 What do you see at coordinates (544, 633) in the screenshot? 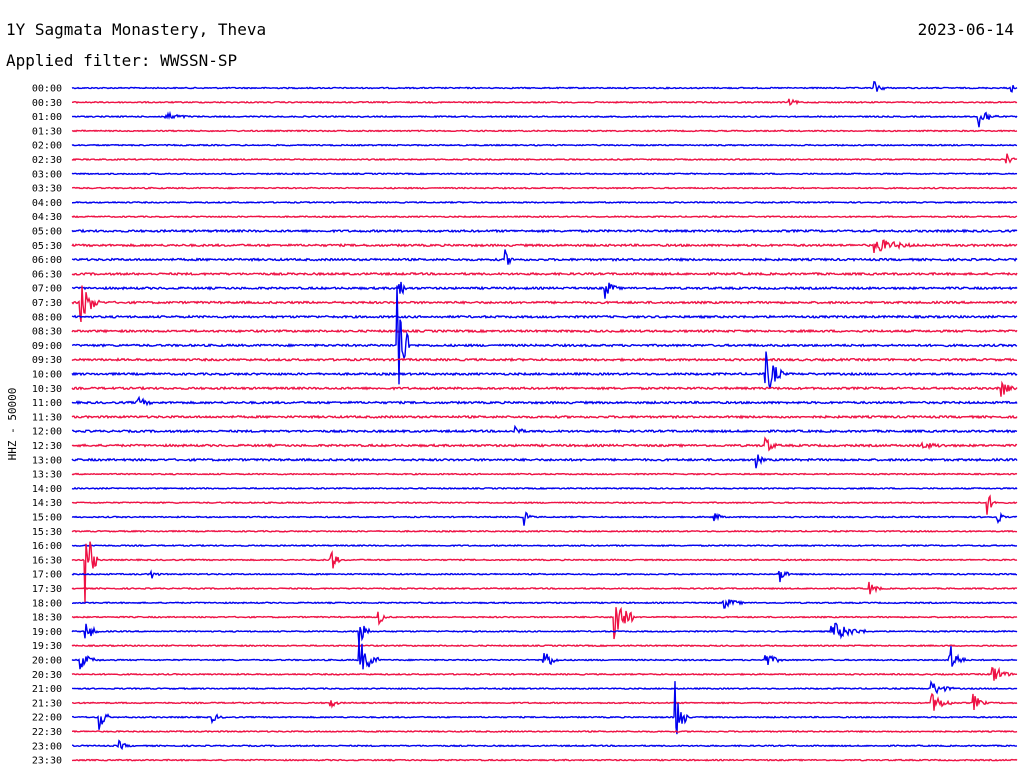
I see `trace-line-1900` at bounding box center [544, 633].